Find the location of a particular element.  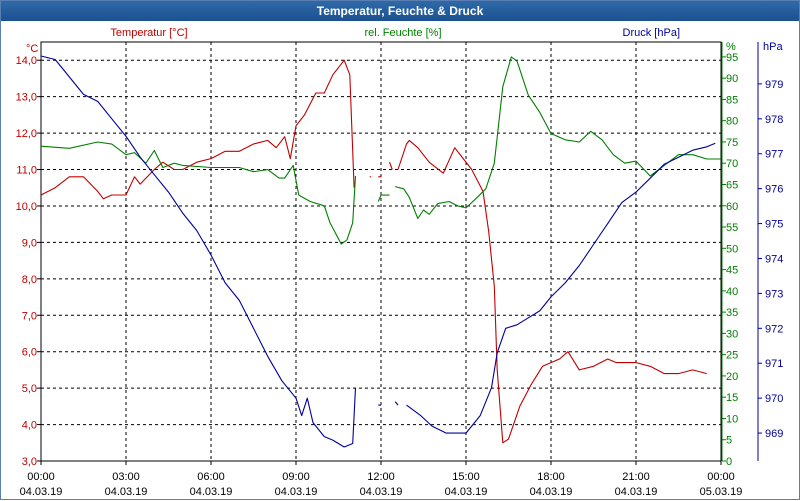

left-tick-label: 10,0 is located at coordinates (26, 207).